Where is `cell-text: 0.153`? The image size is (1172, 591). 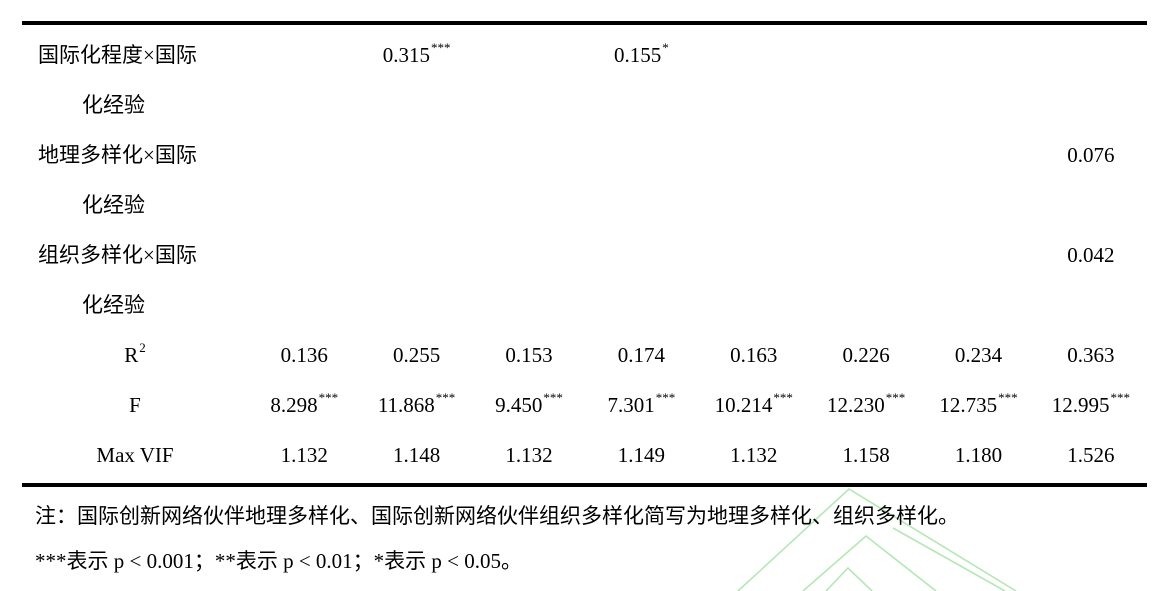
cell-text: 0.153 is located at coordinates (529, 354).